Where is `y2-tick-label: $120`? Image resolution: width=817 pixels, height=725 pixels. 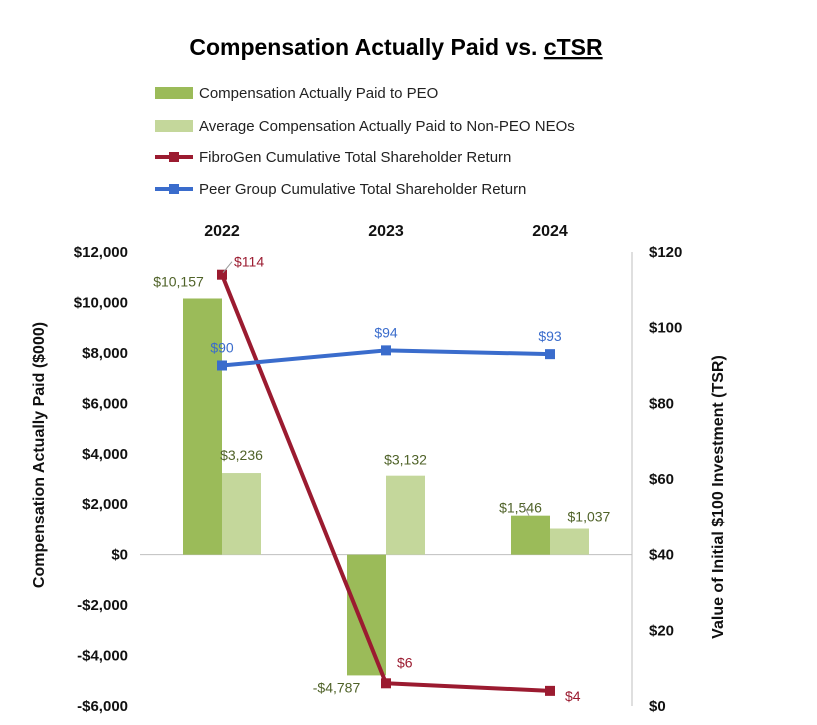 y2-tick-label: $120 is located at coordinates (665, 252).